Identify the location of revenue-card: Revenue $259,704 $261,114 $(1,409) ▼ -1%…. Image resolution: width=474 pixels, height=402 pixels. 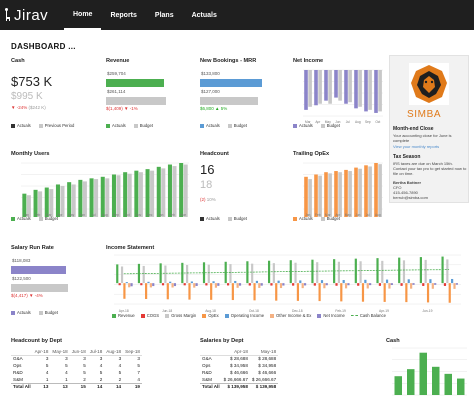
(148, 95).